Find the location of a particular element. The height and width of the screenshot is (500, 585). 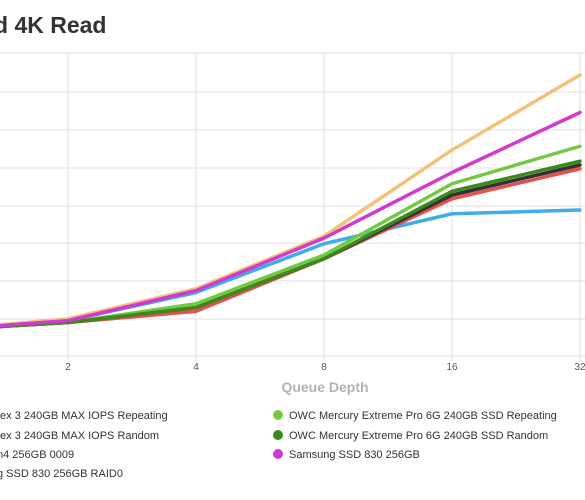

legend-item: tex 3 240GB MAX IOPS Random is located at coordinates (79, 436).